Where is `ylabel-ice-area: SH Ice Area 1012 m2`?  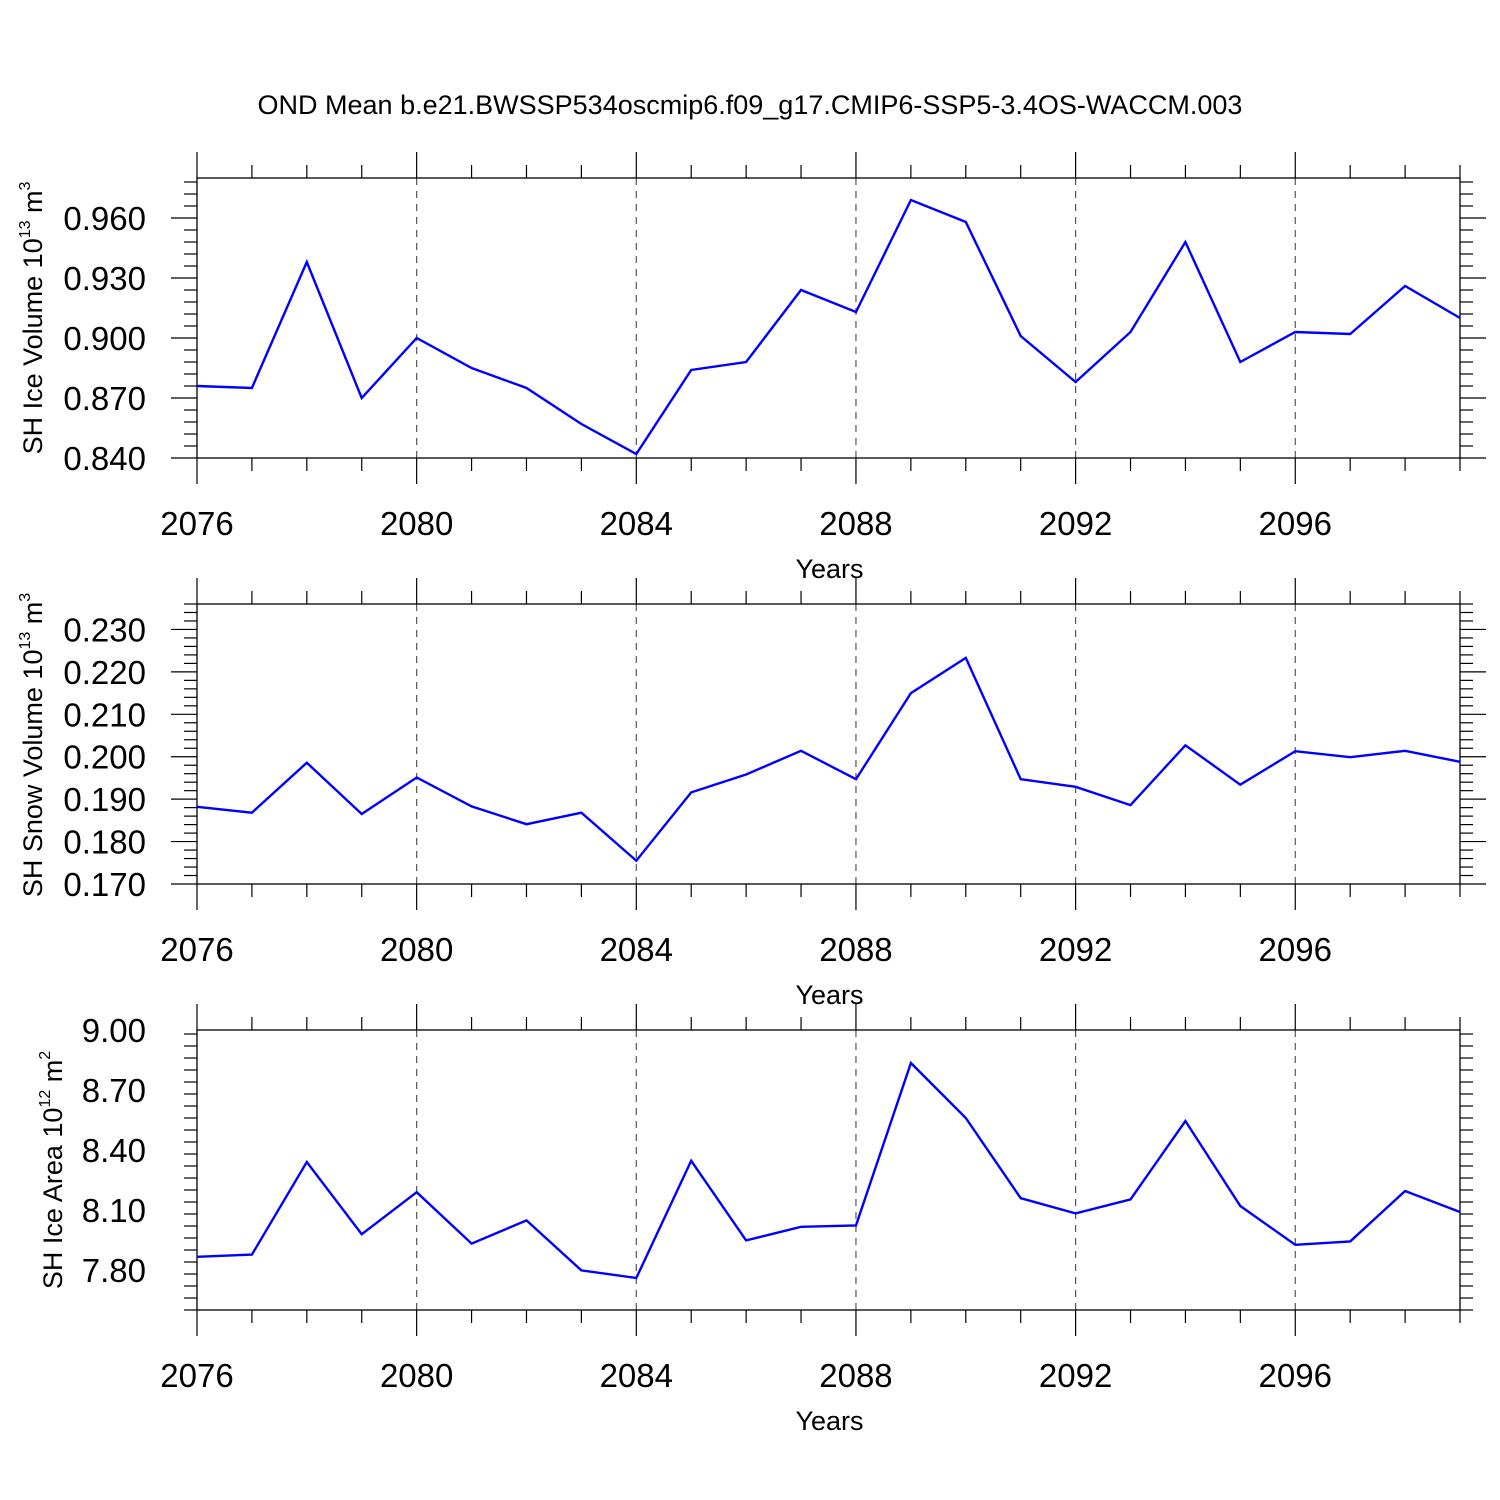
ylabel-ice-area: SH Ice Area 1012 m2 is located at coordinates (52, 1170).